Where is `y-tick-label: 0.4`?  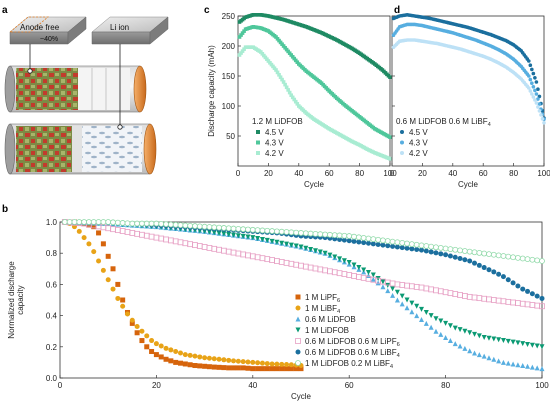
y-tick-label: 0.4 is located at coordinates (52, 316).